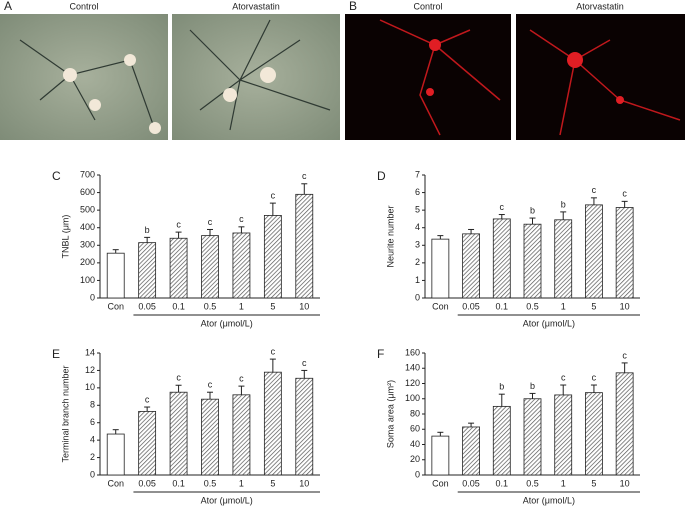 The height and width of the screenshot is (508, 685). I want to click on y-tick-label: 500, so click(87, 210).